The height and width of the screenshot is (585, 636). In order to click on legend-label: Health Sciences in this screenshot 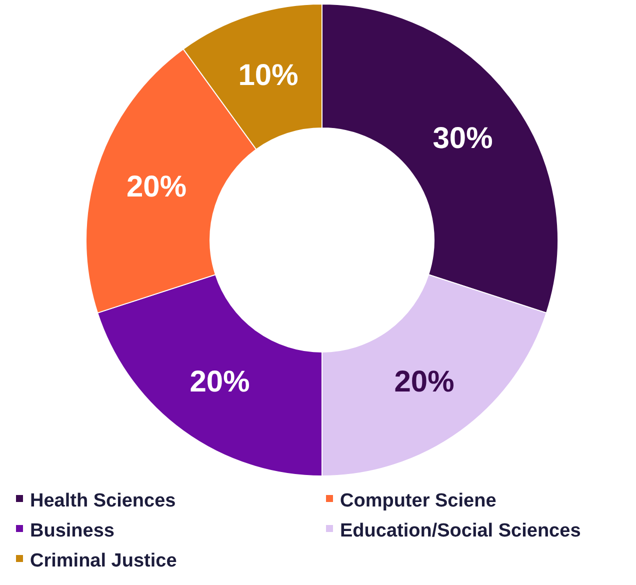, I will do `click(103, 501)`.